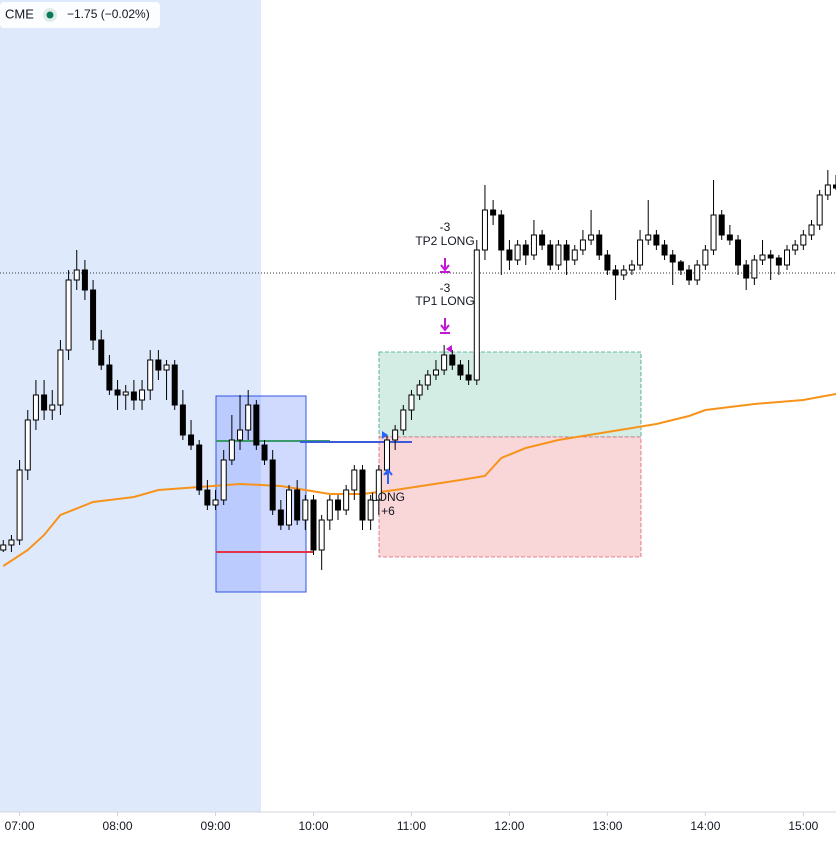 This screenshot has width=836, height=860. What do you see at coordinates (444, 301) in the screenshot?
I see `annotation: TP1 LONG` at bounding box center [444, 301].